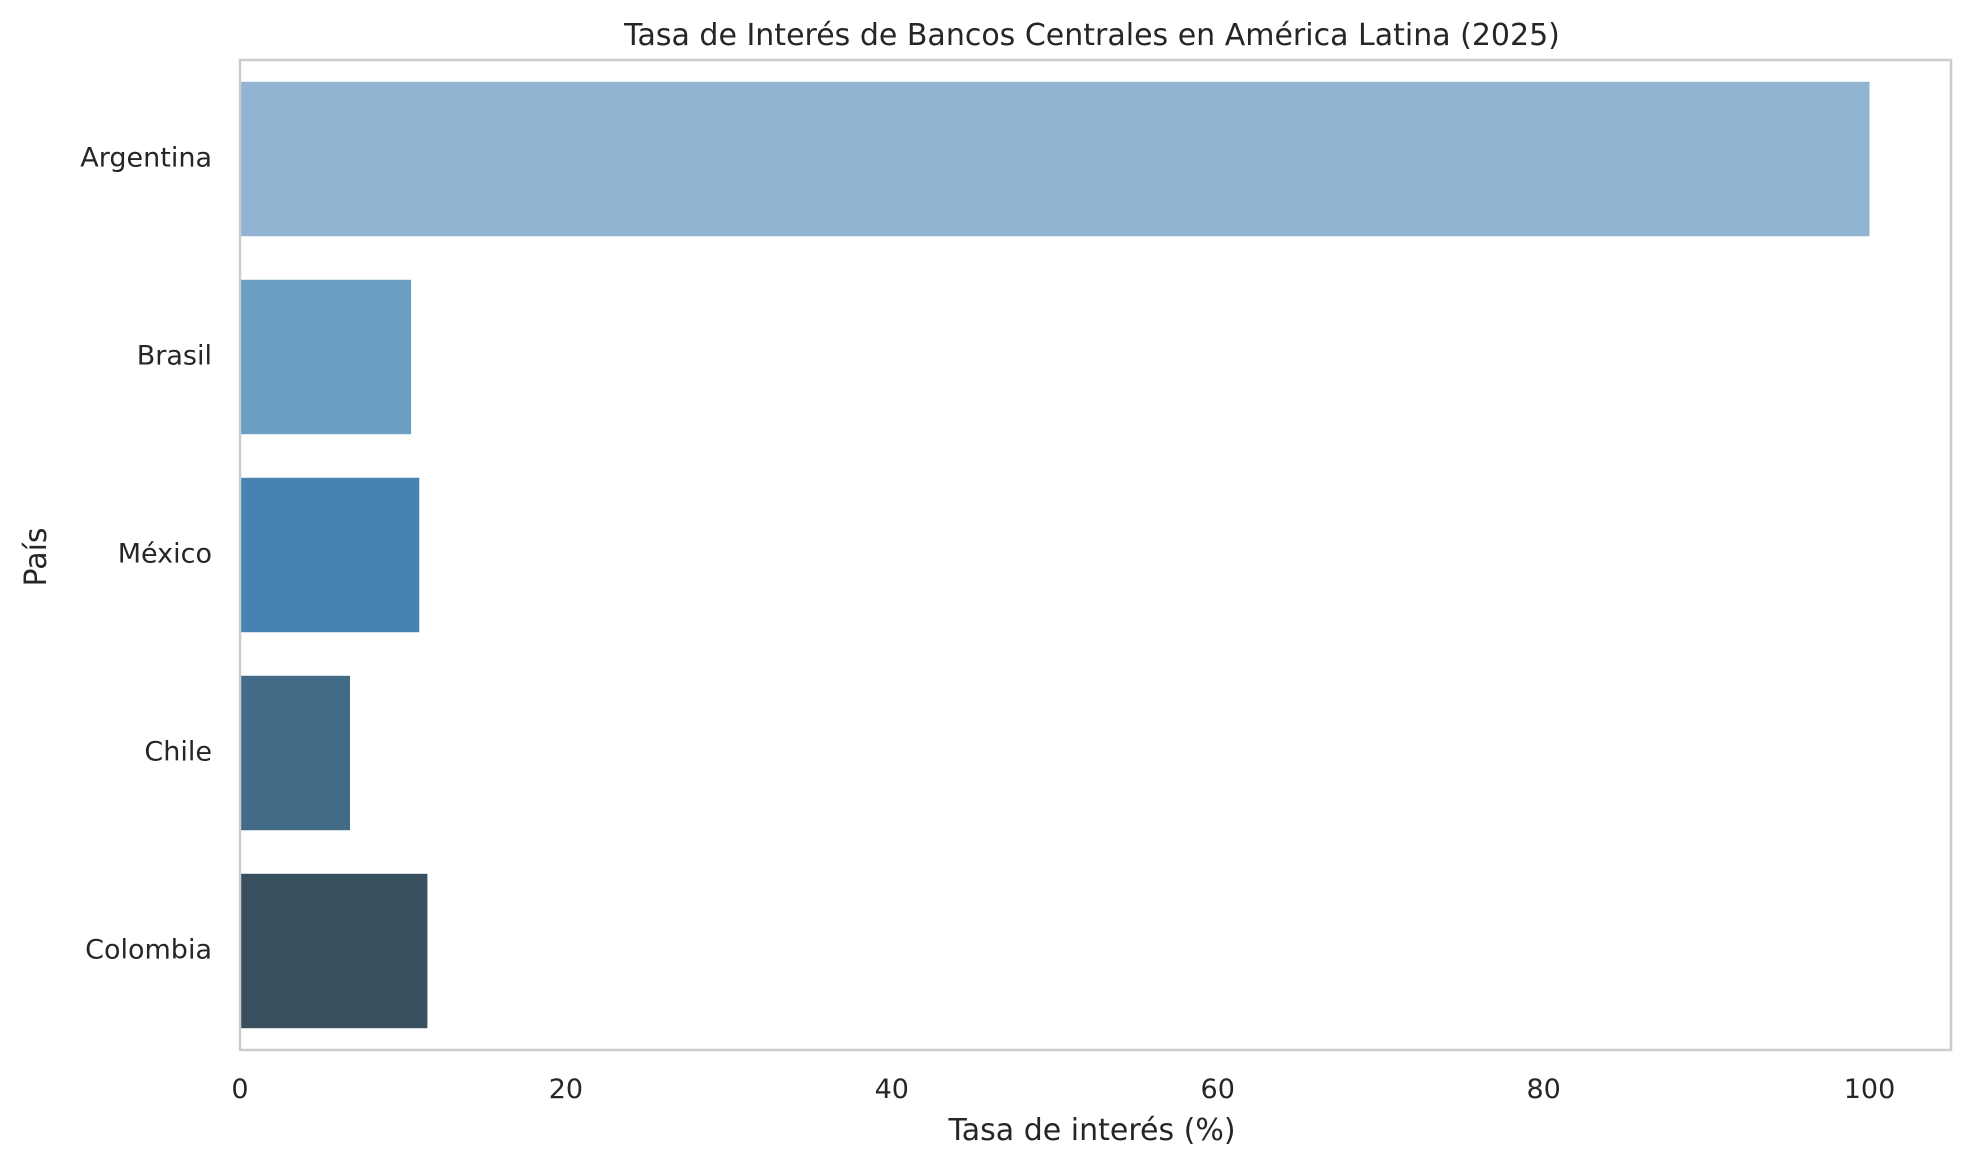 The image size is (1968, 1168). What do you see at coordinates (178, 752) in the screenshot?
I see `y-tick-label: Chile` at bounding box center [178, 752].